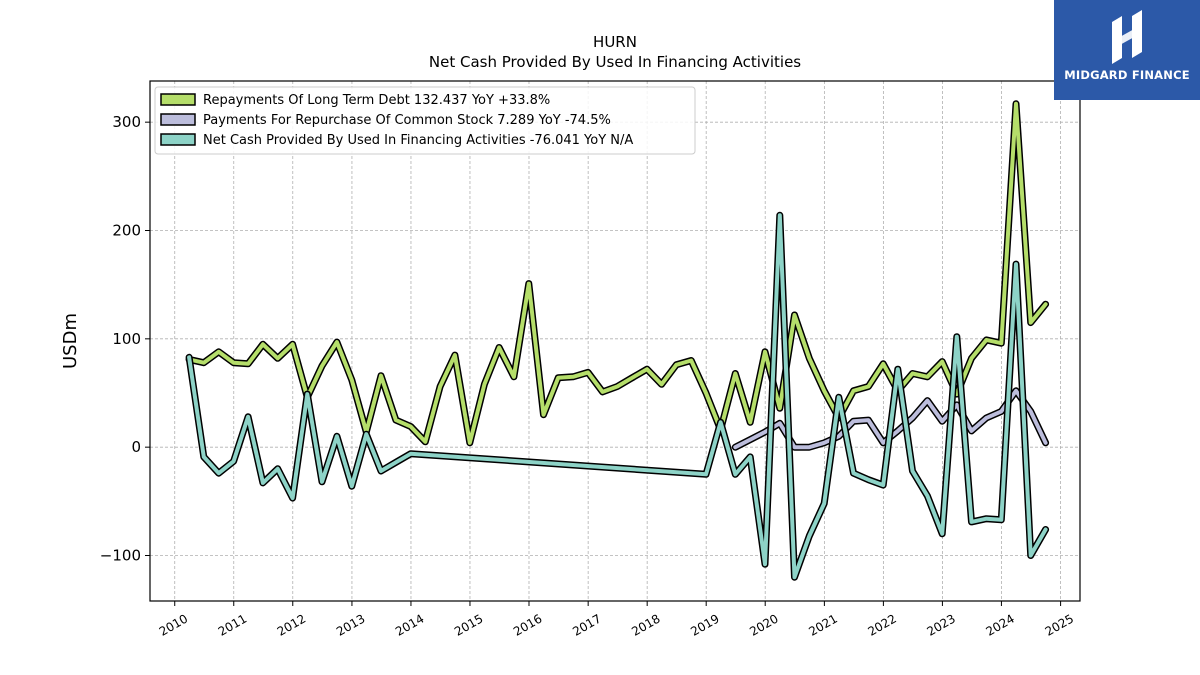 The image size is (1200, 675). What do you see at coordinates (173, 624) in the screenshot?
I see `x-tick-label: 2010` at bounding box center [173, 624].